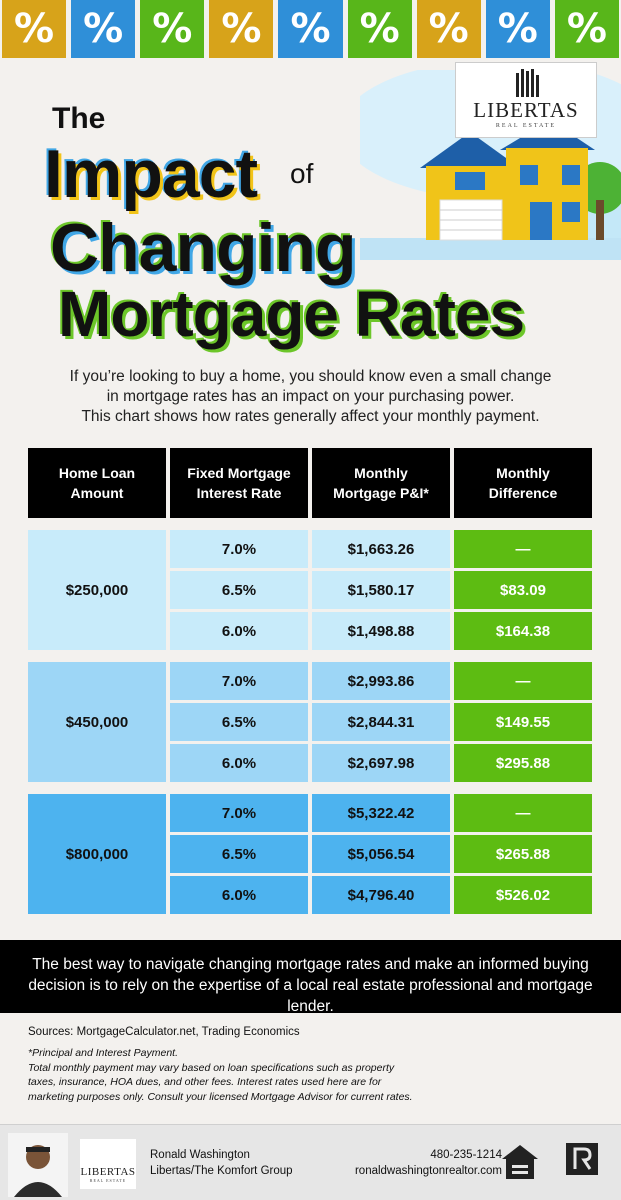  What do you see at coordinates (97, 854) in the screenshot?
I see `home-loan-amount: $800,000` at bounding box center [97, 854].